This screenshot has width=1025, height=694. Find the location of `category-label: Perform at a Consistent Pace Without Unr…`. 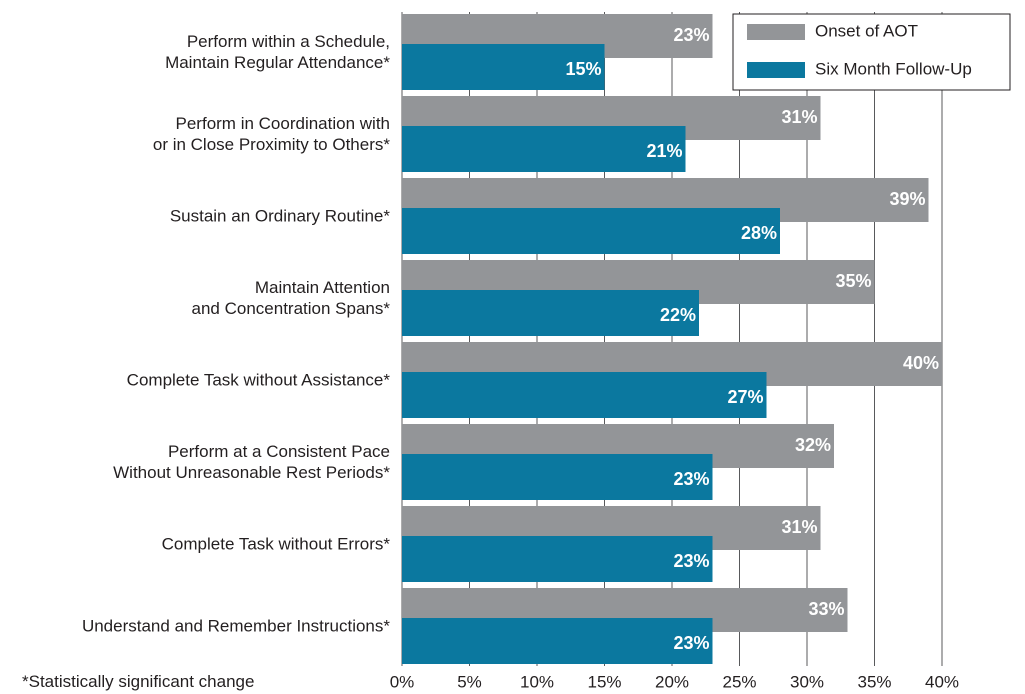

category-label: Perform at a Consistent Pace Without Unr… is located at coordinates (251, 462).